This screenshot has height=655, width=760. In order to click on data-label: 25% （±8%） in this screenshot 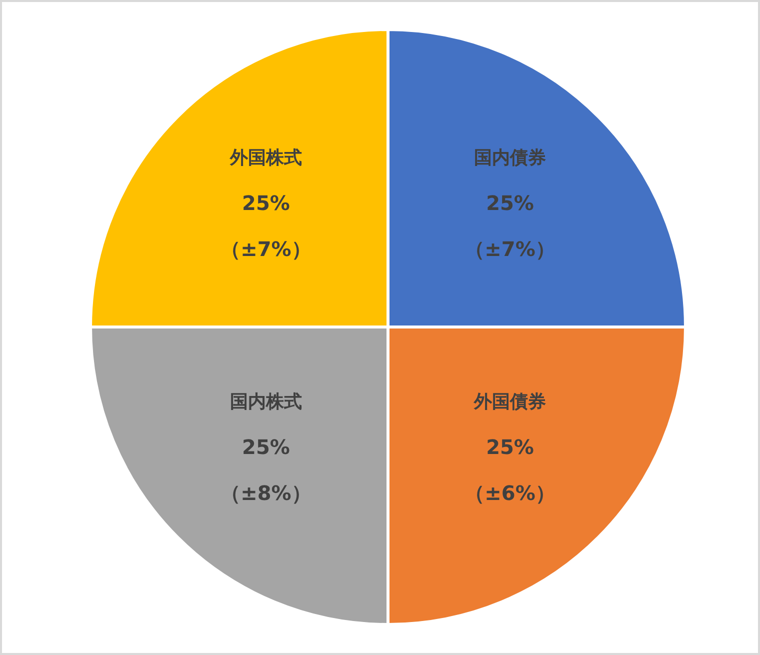, I will do `click(266, 470)`.